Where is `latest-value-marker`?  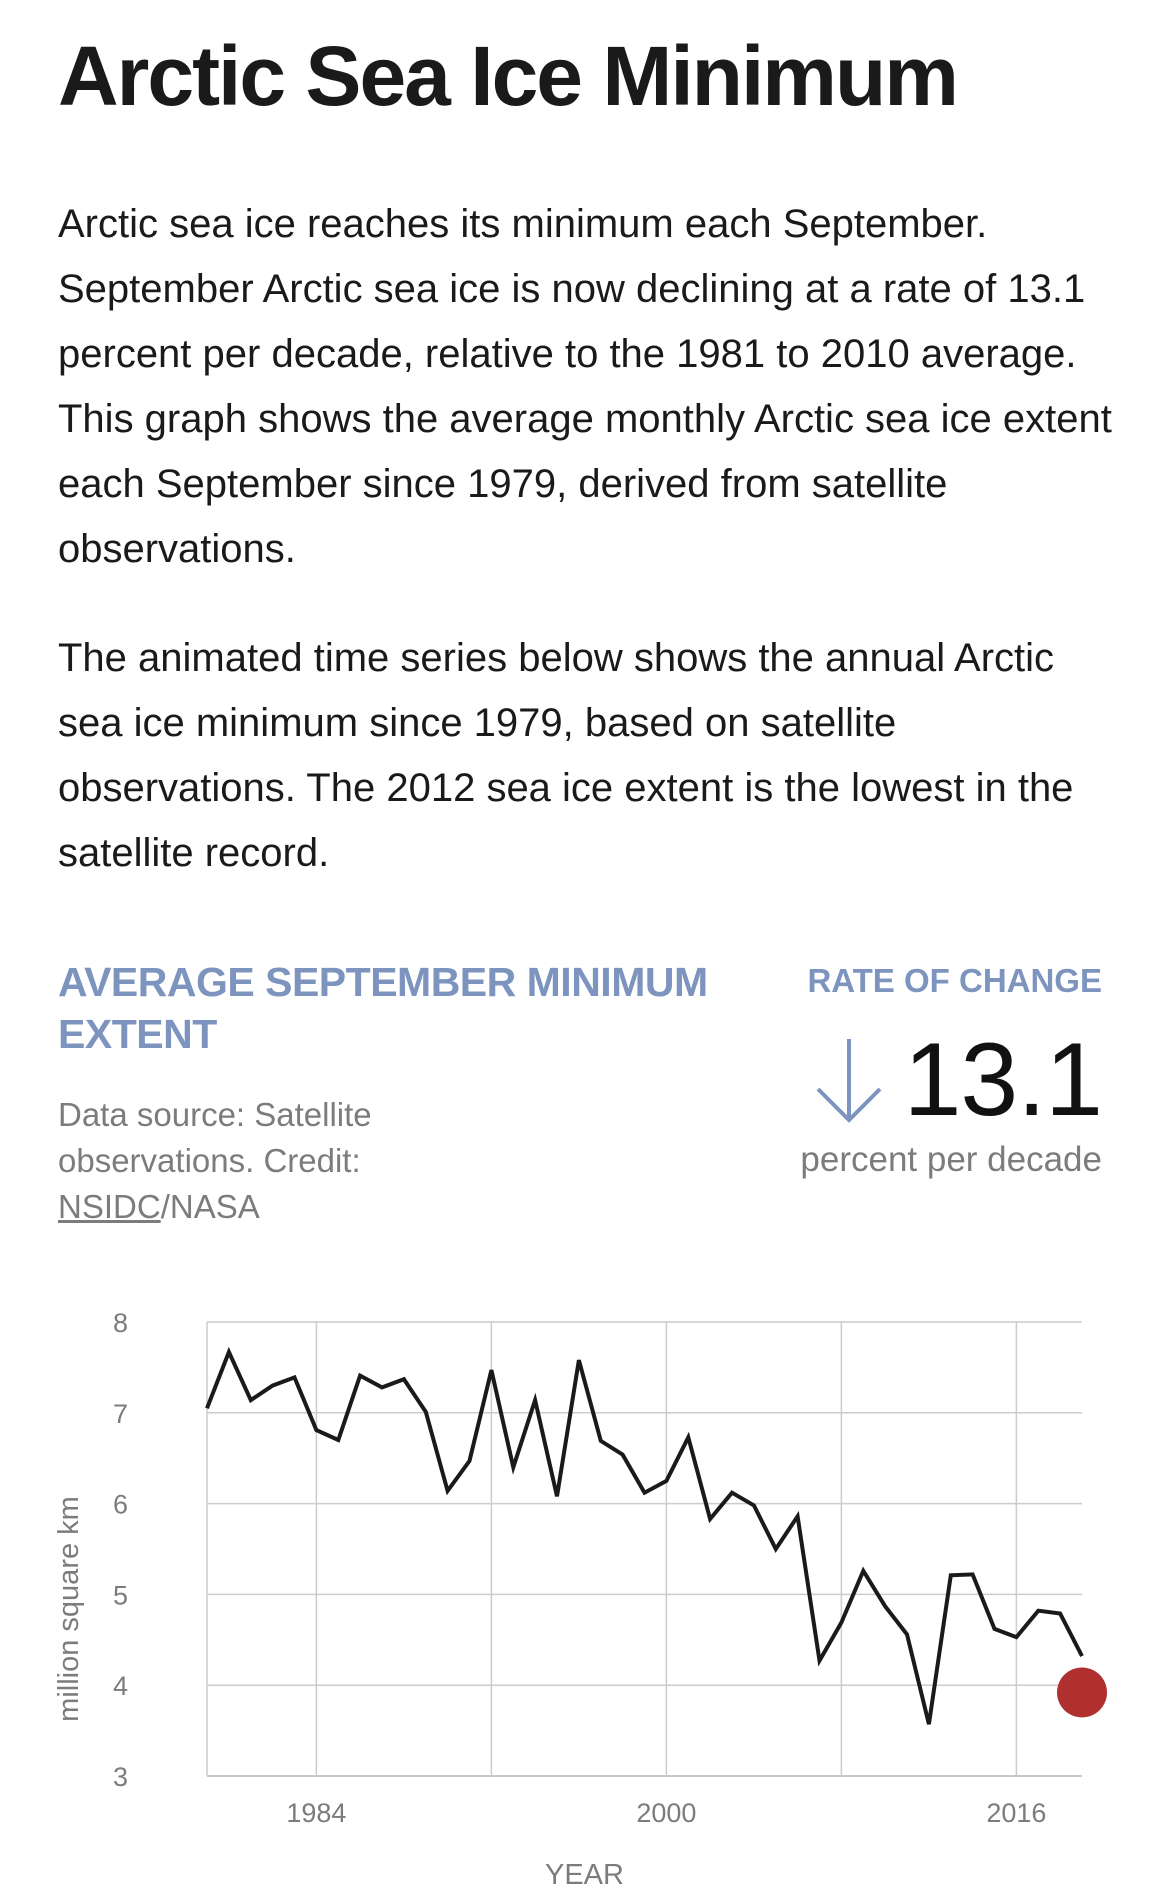 latest-value-marker is located at coordinates (1082, 1692).